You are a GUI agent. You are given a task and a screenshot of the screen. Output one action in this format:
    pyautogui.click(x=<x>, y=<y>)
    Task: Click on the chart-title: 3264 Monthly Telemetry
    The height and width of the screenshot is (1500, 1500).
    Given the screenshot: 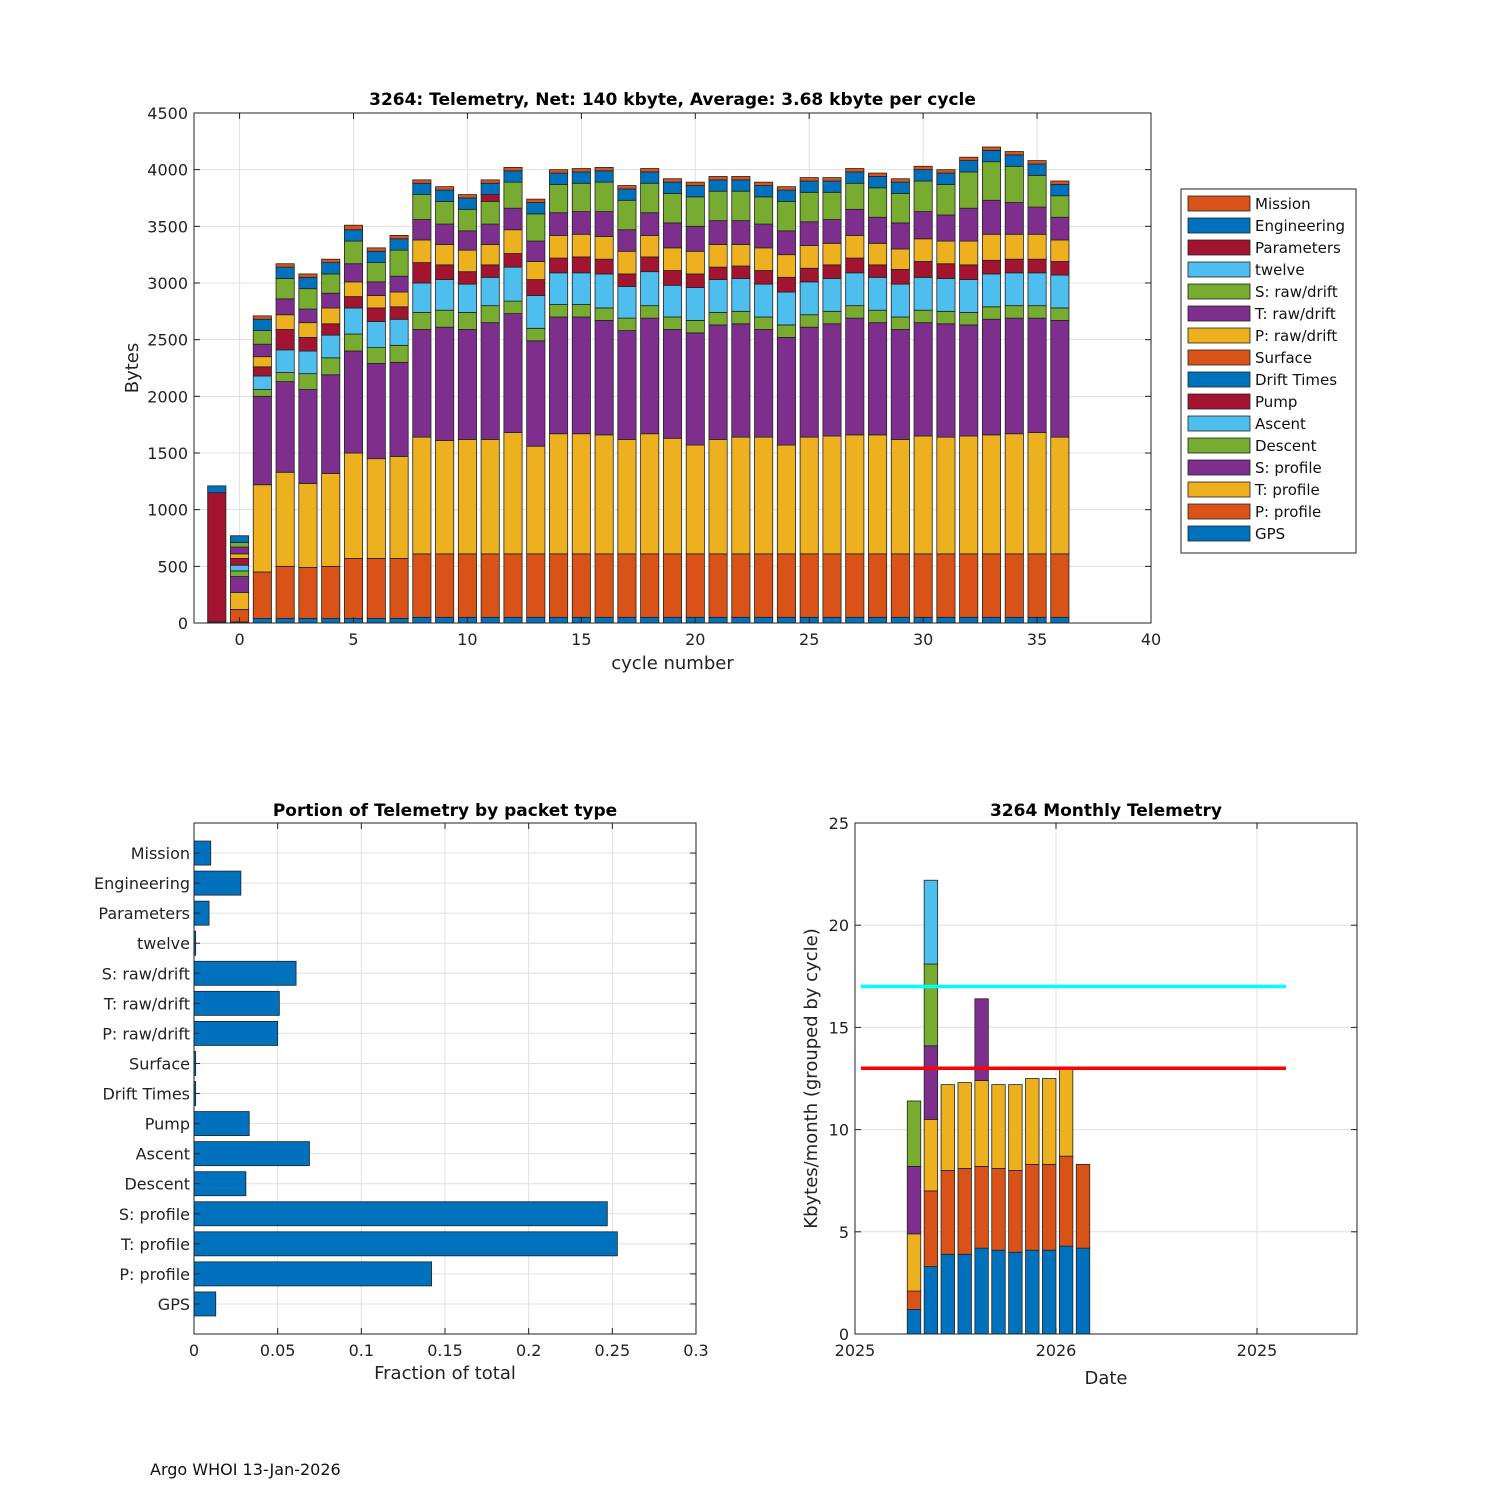 What is the action you would take?
    pyautogui.click(x=1106, y=811)
    